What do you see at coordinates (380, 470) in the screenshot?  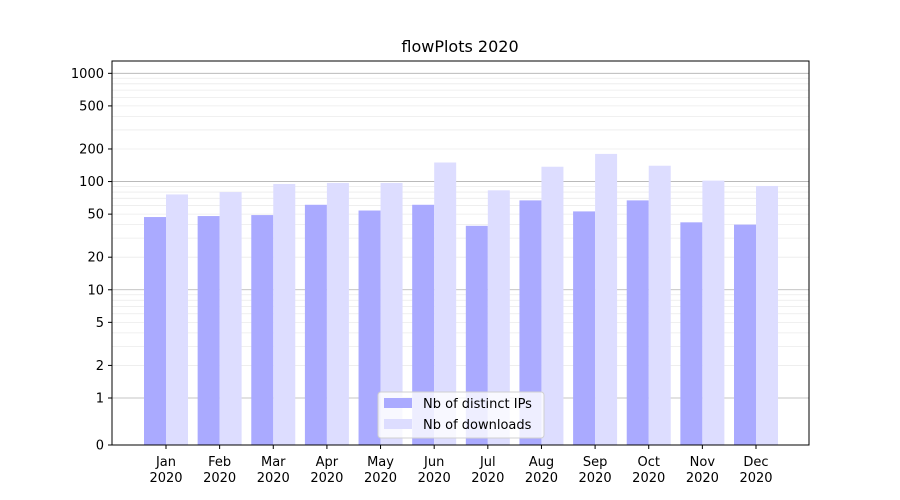 I see `x-tick-label: May 2020` at bounding box center [380, 470].